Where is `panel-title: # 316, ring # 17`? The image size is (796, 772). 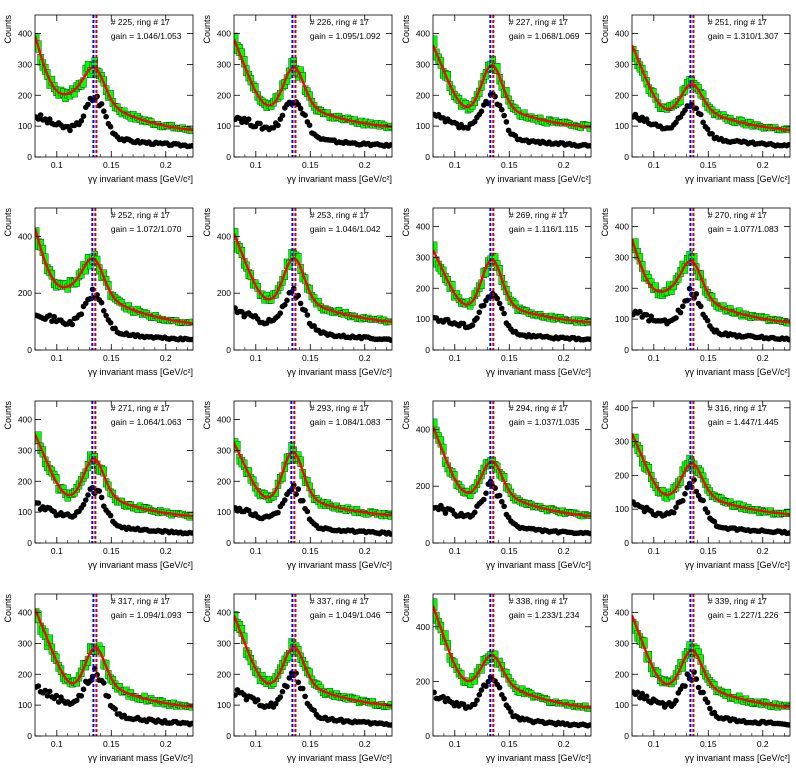
panel-title: # 316, ring # 17 is located at coordinates (737, 408).